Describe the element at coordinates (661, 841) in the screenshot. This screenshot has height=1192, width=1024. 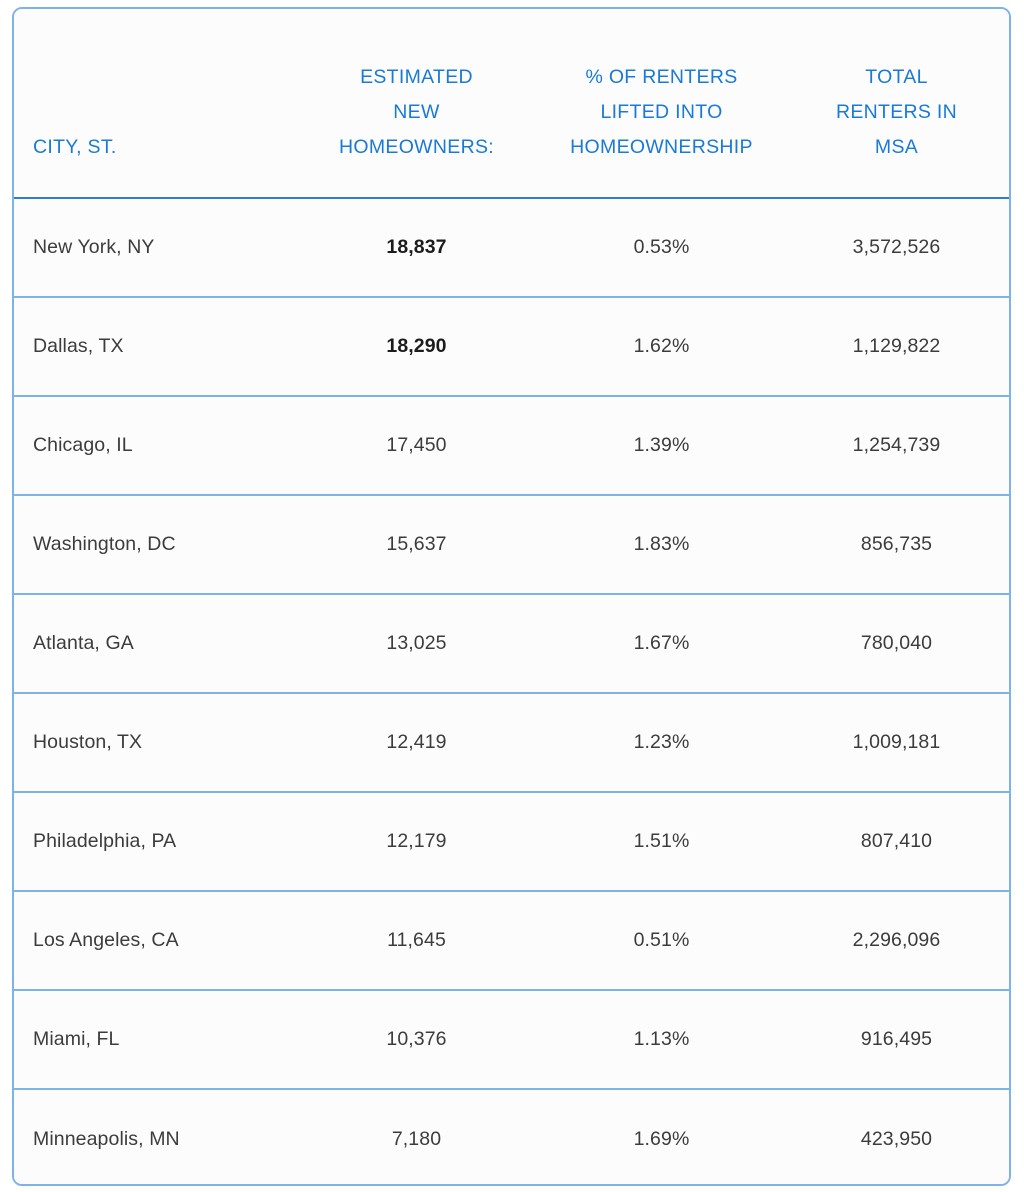
I see `cell-pct-lifted: 1.51%` at that location.